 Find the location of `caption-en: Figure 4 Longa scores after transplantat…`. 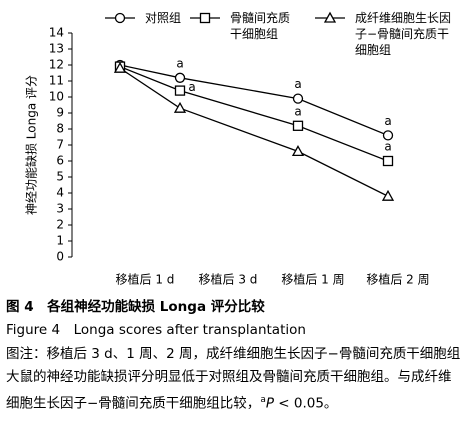

caption-en: Figure 4 Longa scores after transplantat… is located at coordinates (156, 330).